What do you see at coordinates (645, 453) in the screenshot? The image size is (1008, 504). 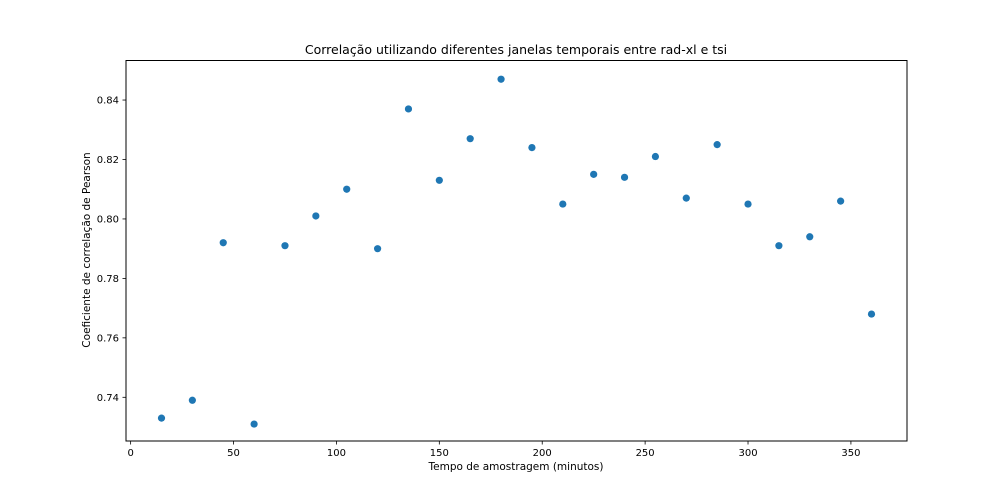 I see `x-tick-label: 250` at bounding box center [645, 453].